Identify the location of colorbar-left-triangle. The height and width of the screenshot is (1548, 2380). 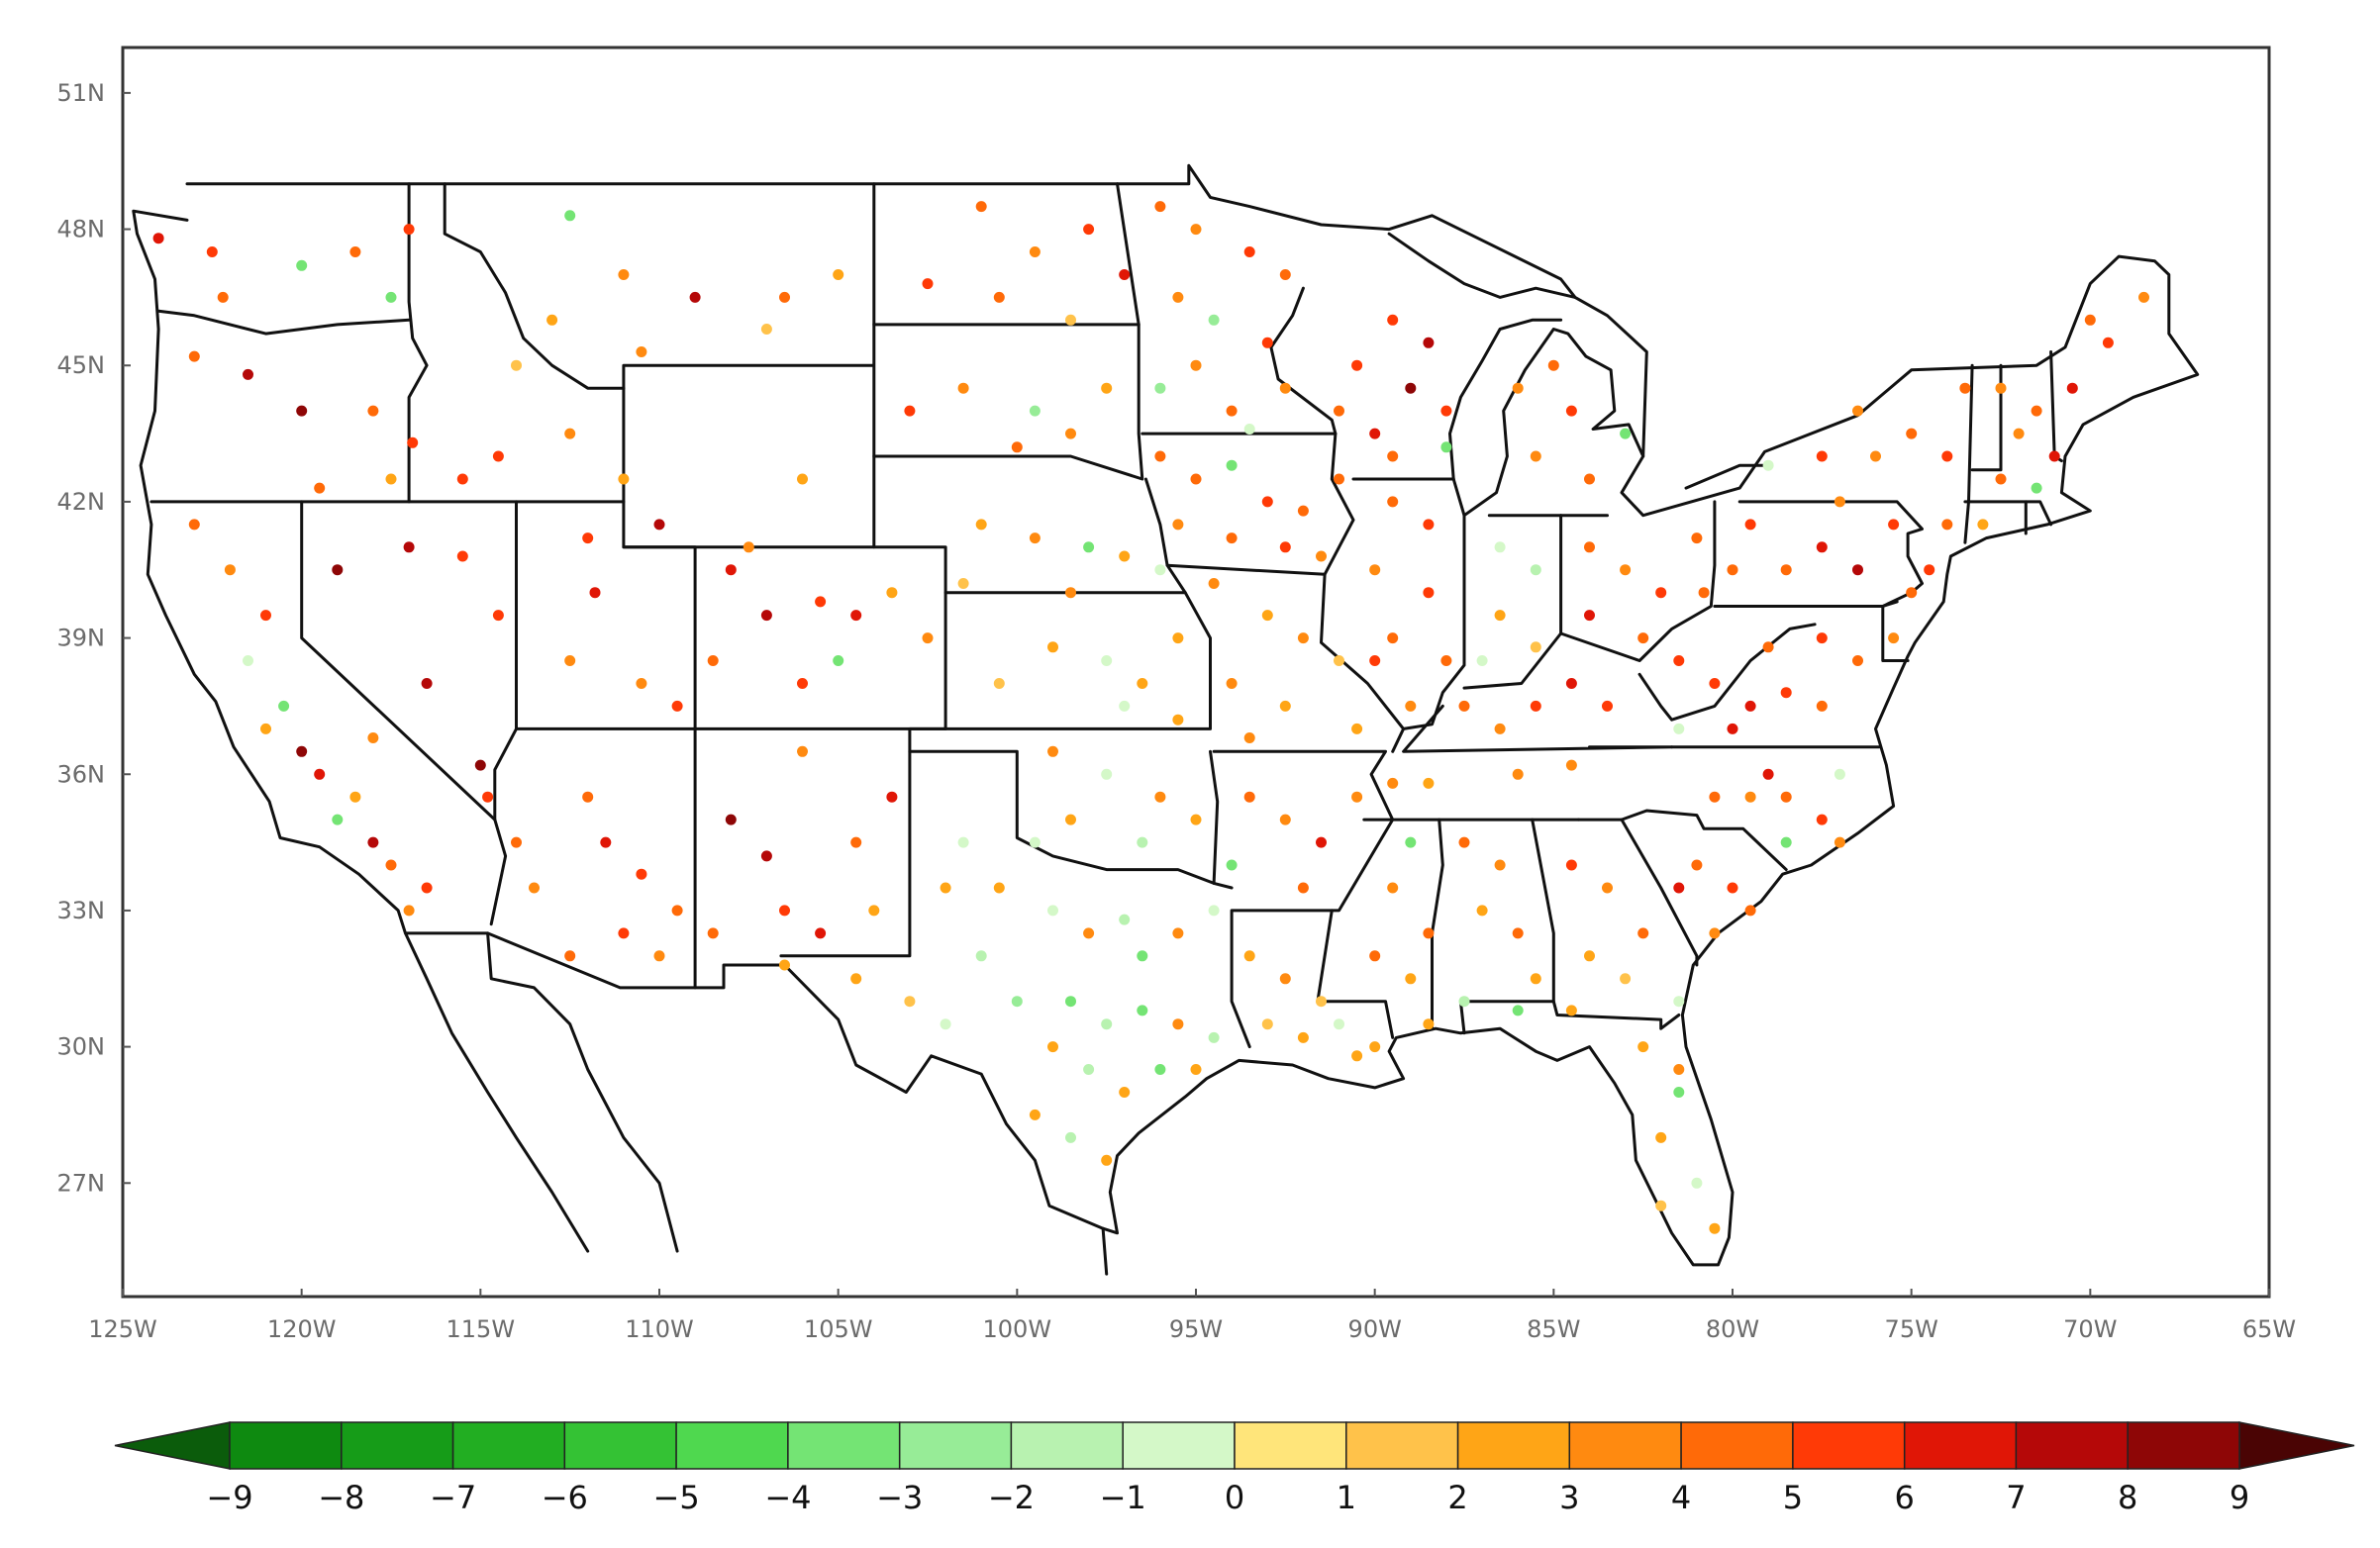
(172, 1446).